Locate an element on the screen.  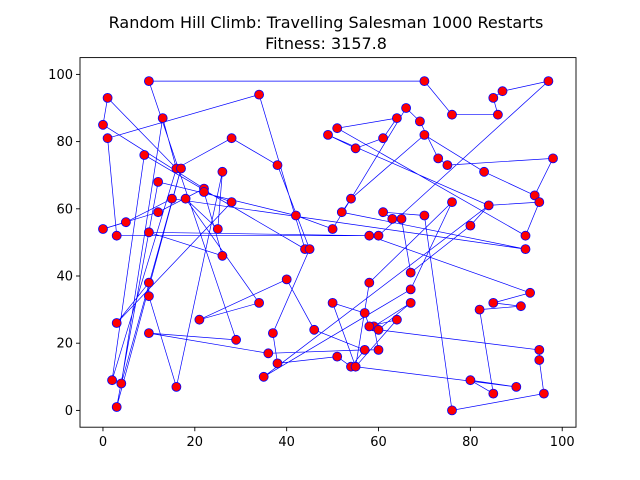
x-tick-label: 80 is located at coordinates (470, 442).